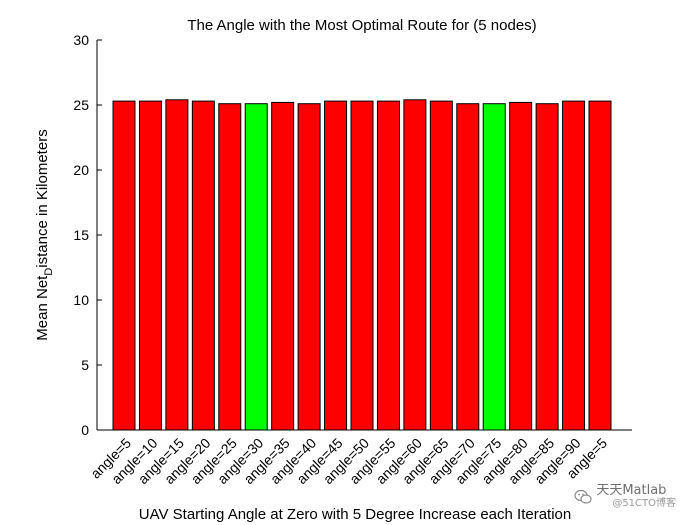  I want to click on y-tick-label: 5, so click(85, 365).